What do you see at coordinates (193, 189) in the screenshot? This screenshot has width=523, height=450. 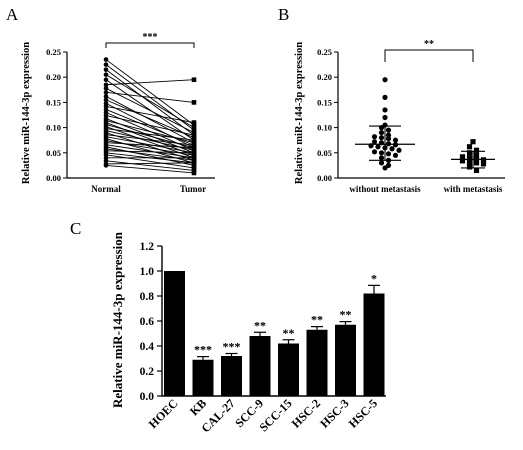 I see `panel-a-x-category-tumor: Tumor` at bounding box center [193, 189].